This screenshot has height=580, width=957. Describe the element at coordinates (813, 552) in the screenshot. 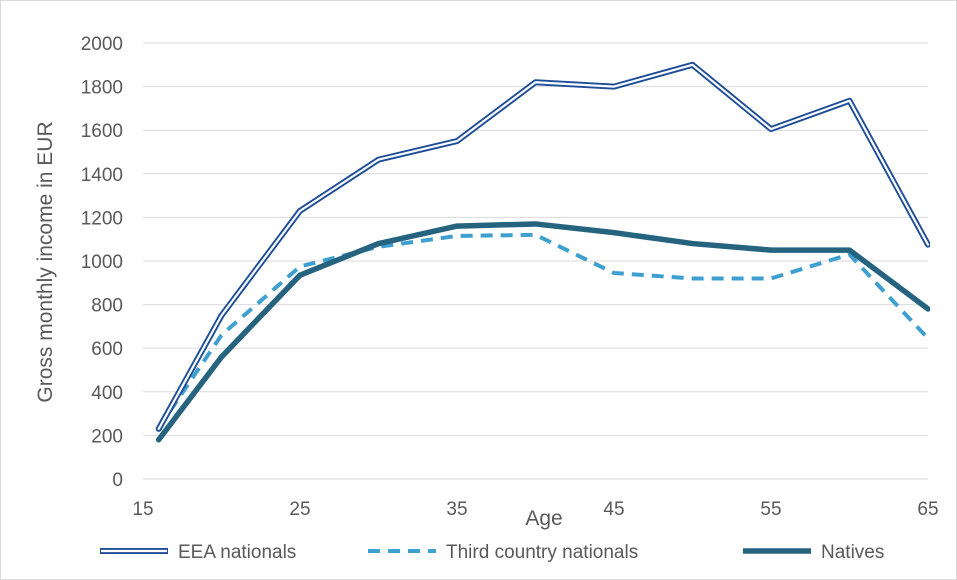

I see `legend-item: Natives` at that location.